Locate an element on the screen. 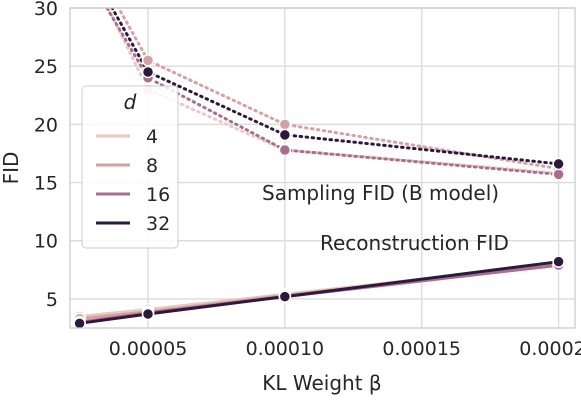  x-tick-label: 0.00020 is located at coordinates (550, 349).